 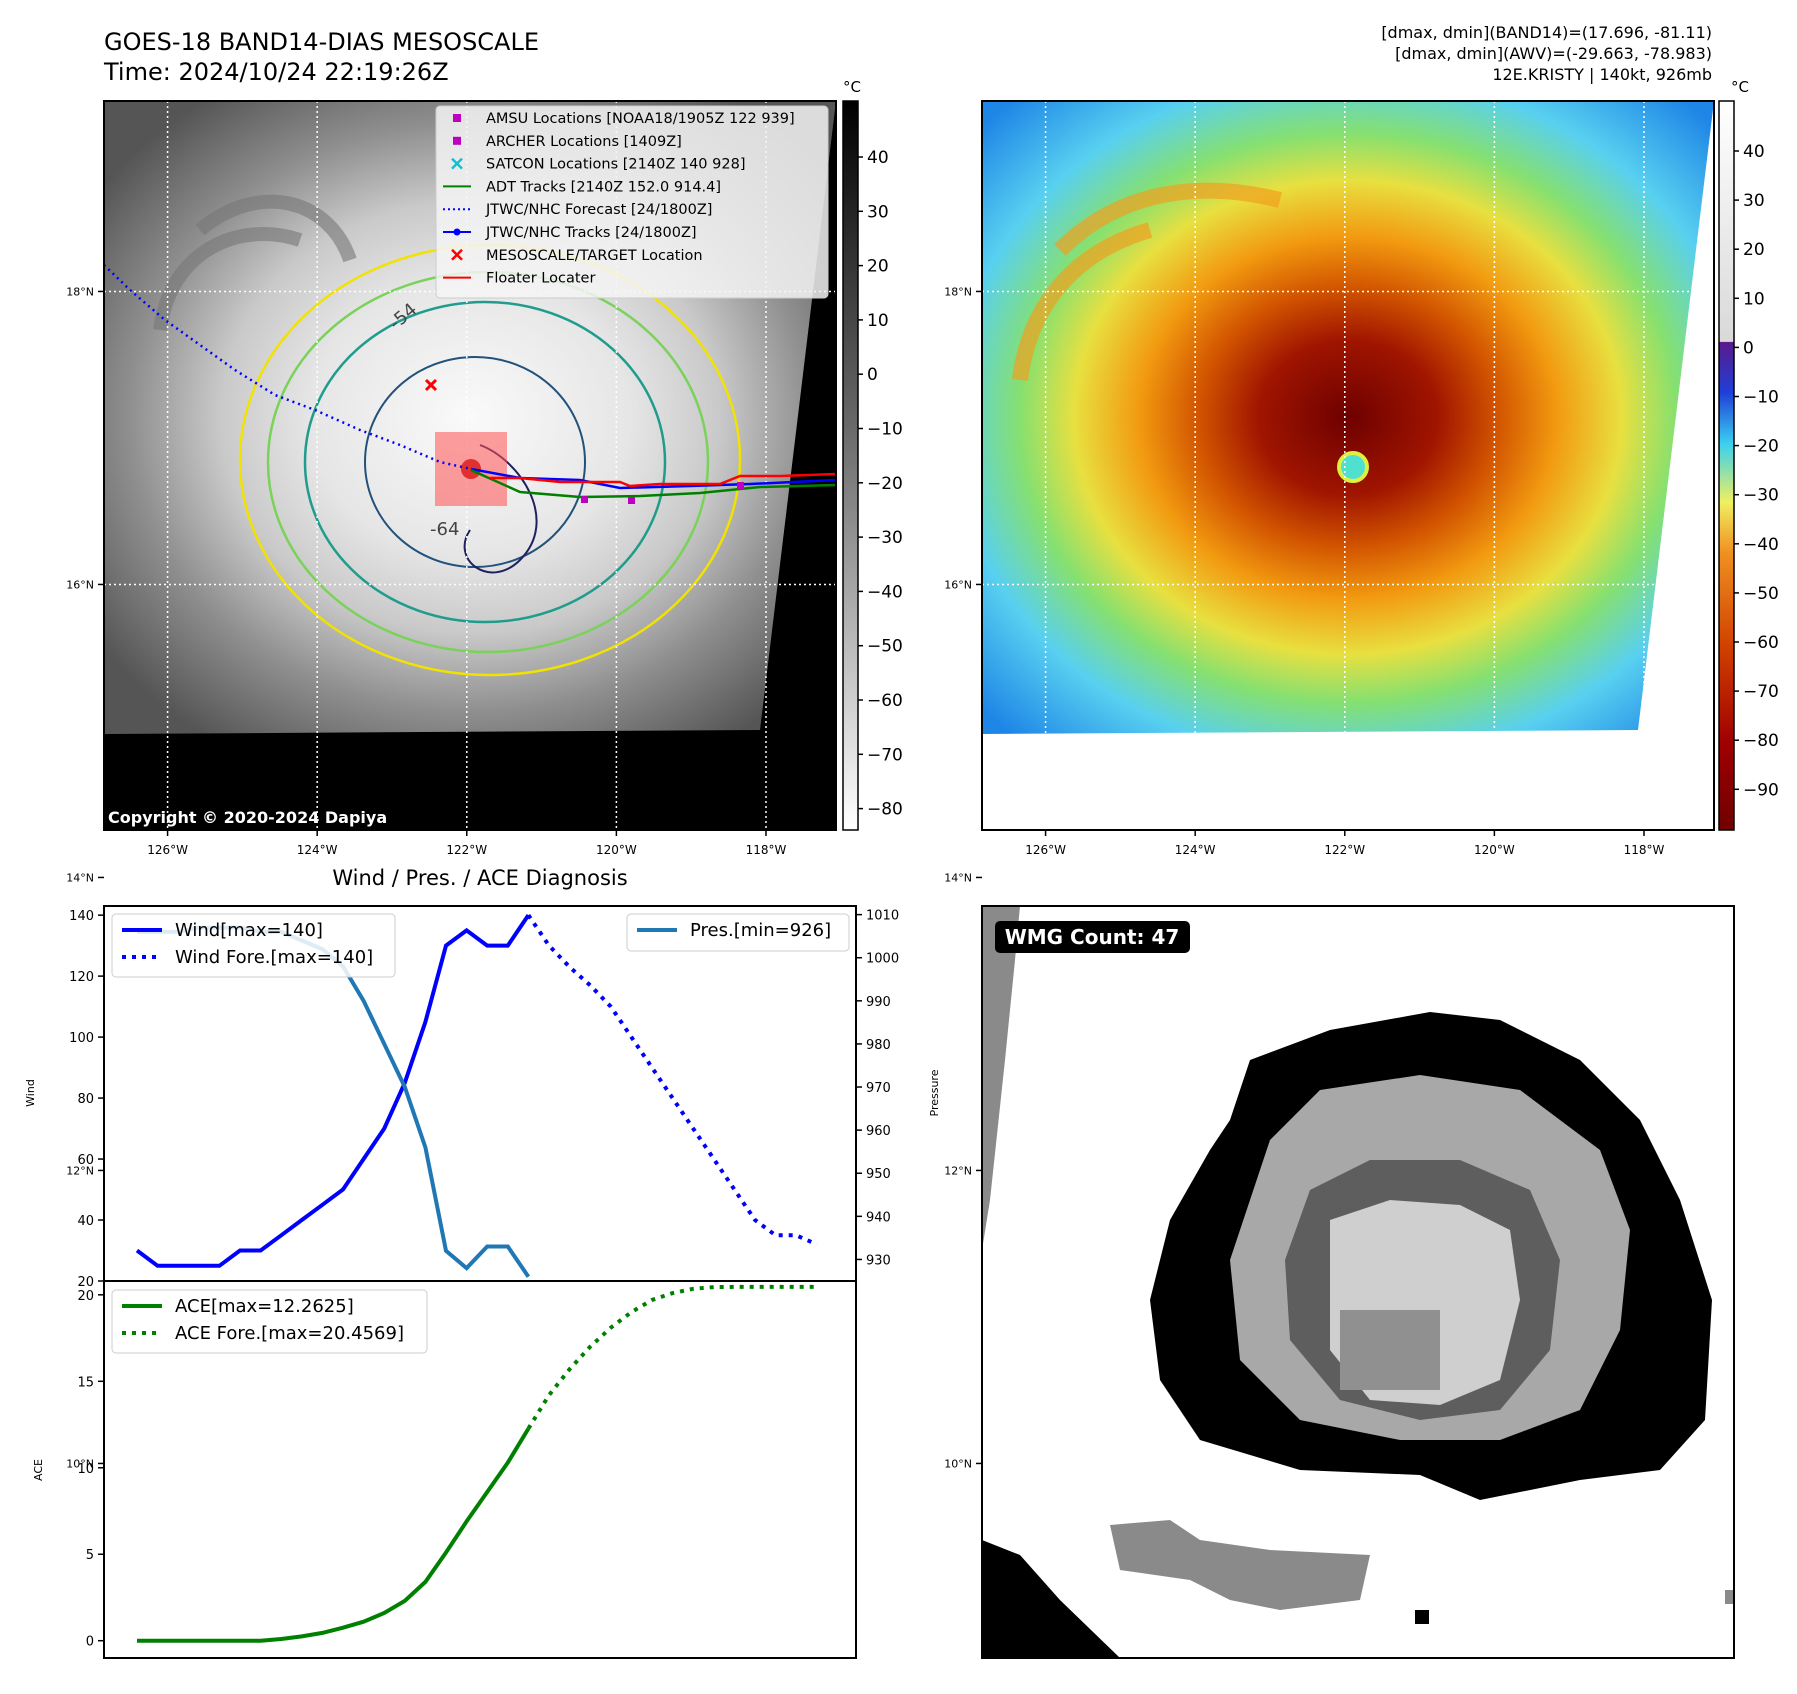 I want to click on mesoscale-target-marker, so click(x=431, y=385).